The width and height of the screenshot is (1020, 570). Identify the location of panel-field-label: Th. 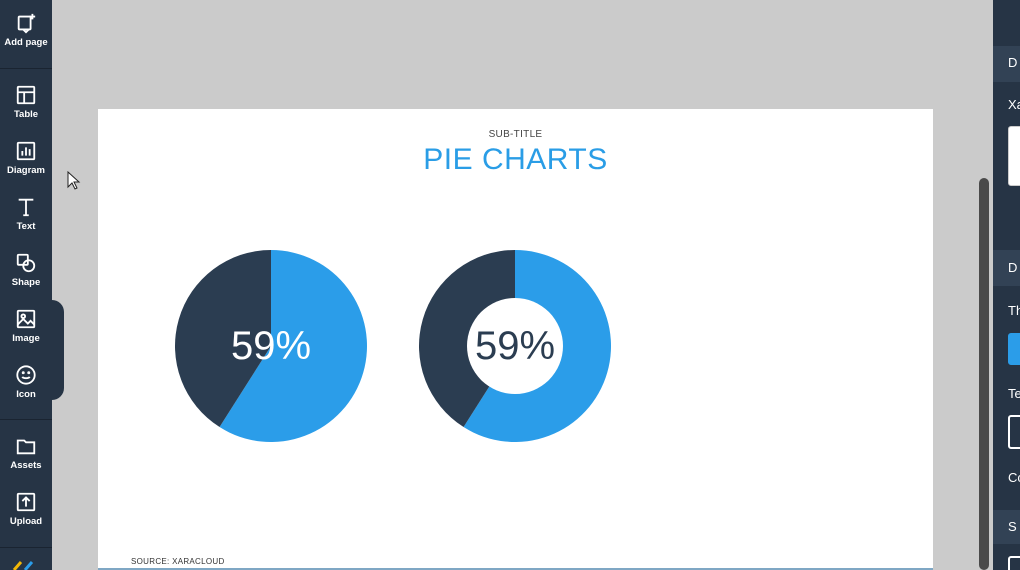
(1014, 310).